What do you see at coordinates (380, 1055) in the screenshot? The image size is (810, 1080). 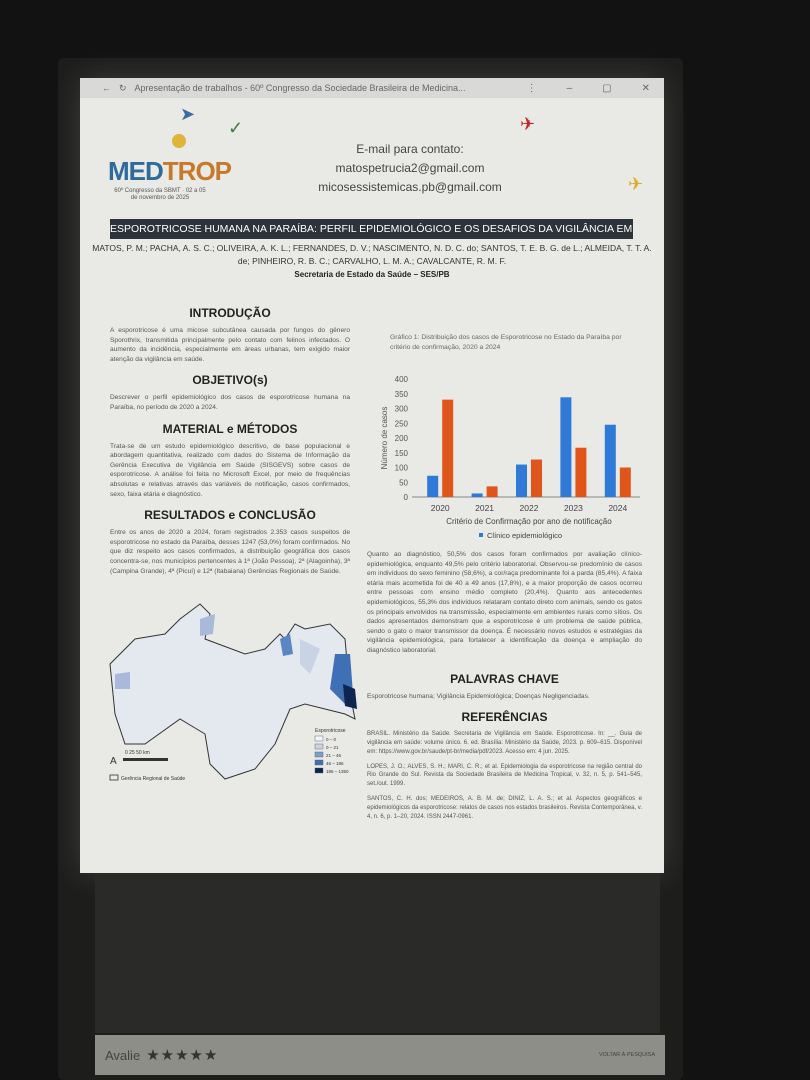 I see `footer-bar: Avalie ★★★★★ VOLTAR À PESQUISA` at bounding box center [380, 1055].